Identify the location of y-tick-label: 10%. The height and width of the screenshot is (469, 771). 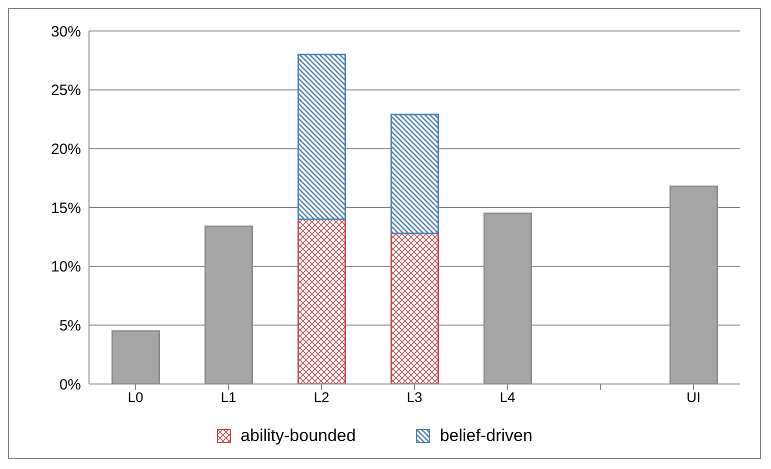
(65, 267).